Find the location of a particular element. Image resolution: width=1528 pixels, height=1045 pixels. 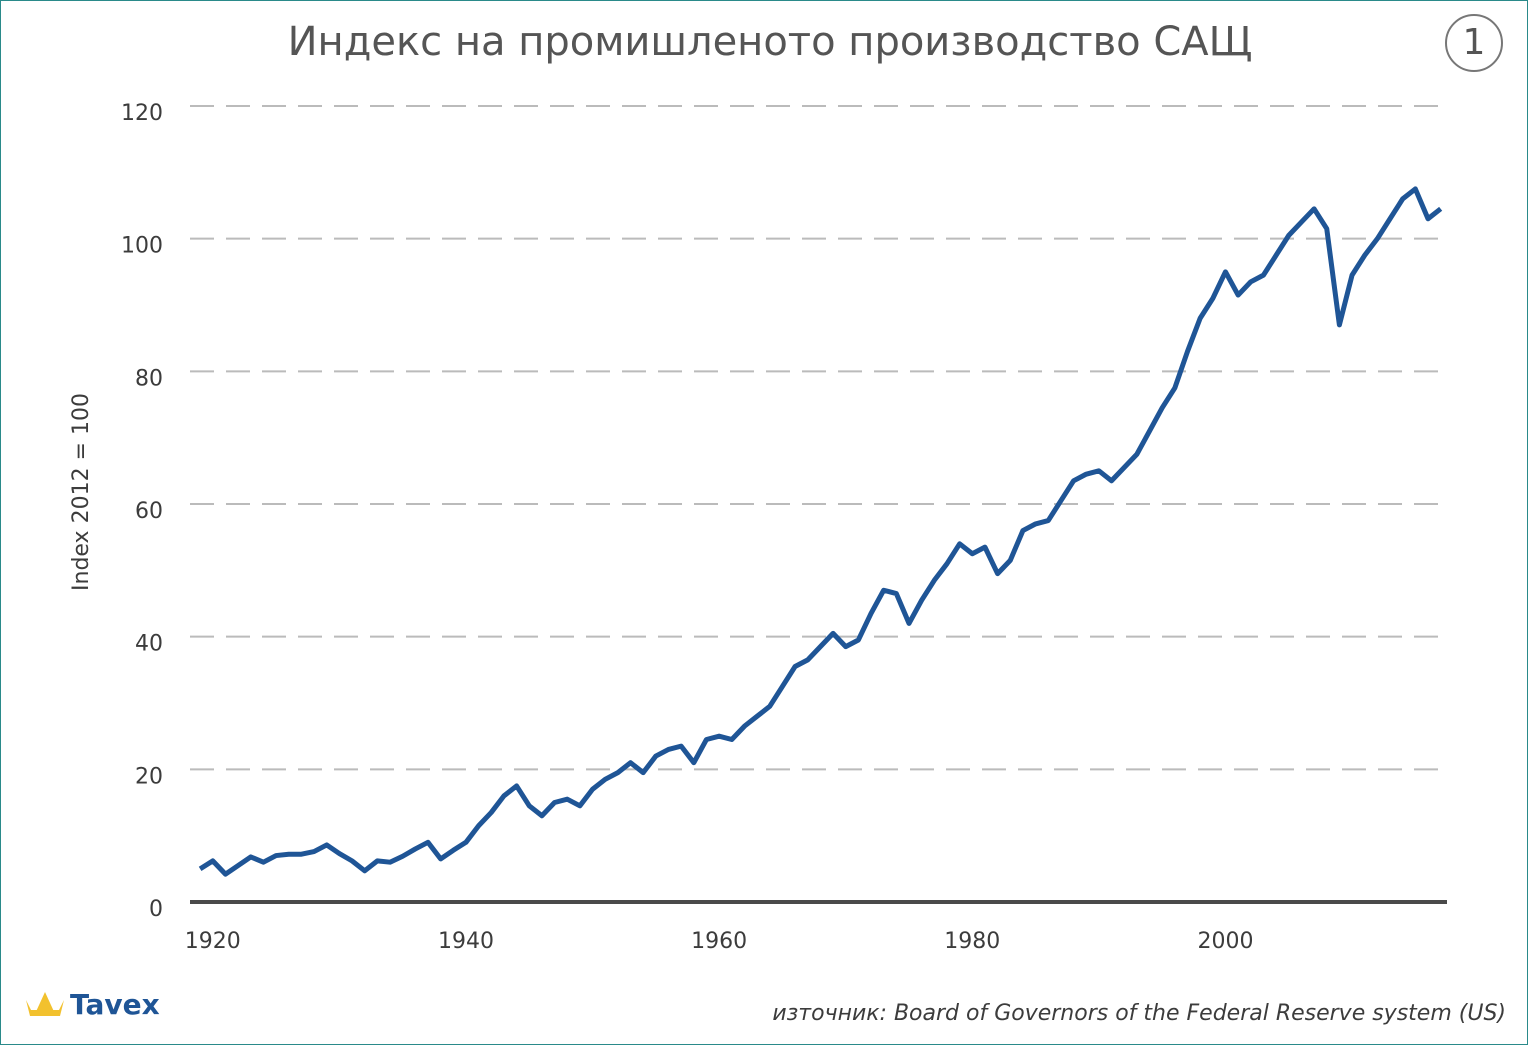

logo-crown-base is located at coordinates (45, 1013).